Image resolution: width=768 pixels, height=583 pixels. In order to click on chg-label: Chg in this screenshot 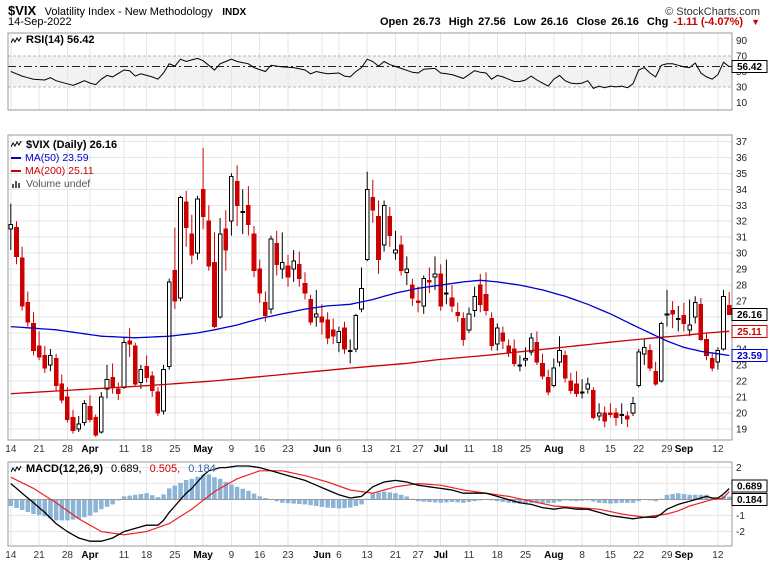, I will do `click(657, 22)`.